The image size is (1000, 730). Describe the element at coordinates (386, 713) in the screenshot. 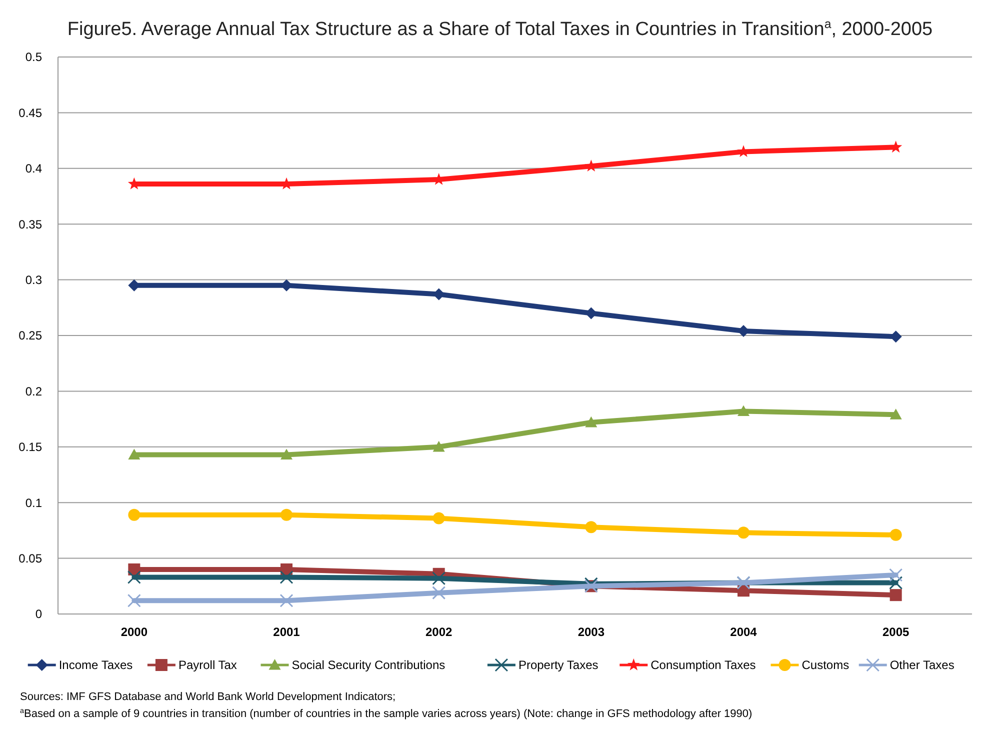

I see `text: $^{a}$Based on a sample of 9 countries in transition (number of countries in the sample varies across years) (Note: change in GFS methodology after 1990)` at that location.